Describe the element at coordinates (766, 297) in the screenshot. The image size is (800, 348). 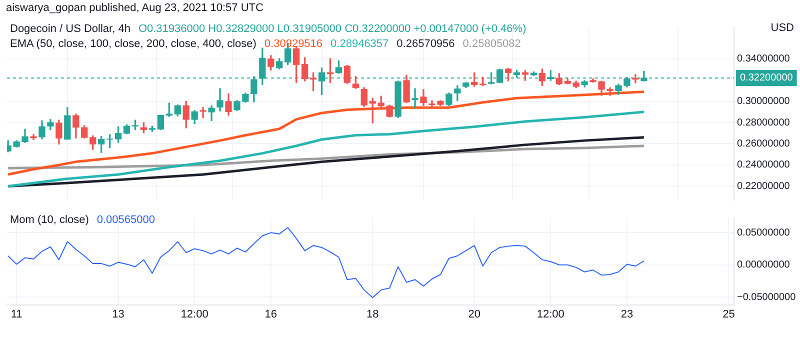
I see `y-tick-label: −0.05000000` at that location.